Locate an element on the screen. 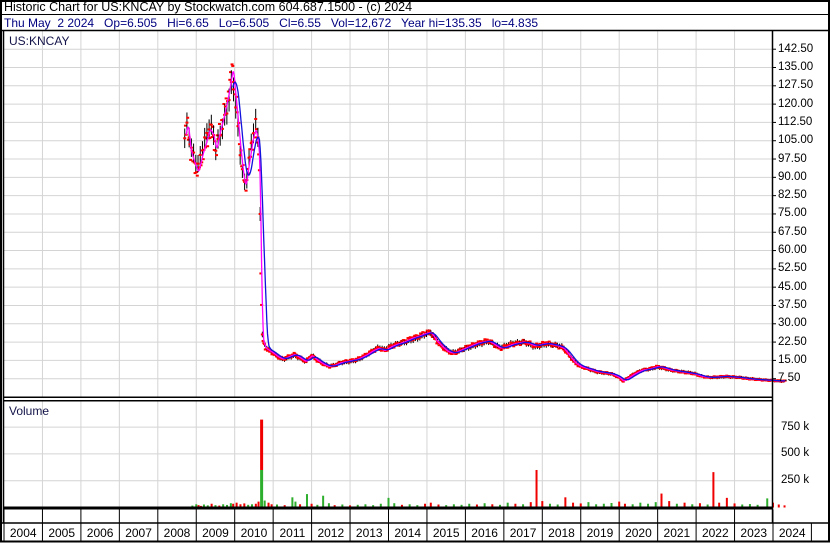 The height and width of the screenshot is (543, 830). year-label: 2010 is located at coordinates (254, 533).